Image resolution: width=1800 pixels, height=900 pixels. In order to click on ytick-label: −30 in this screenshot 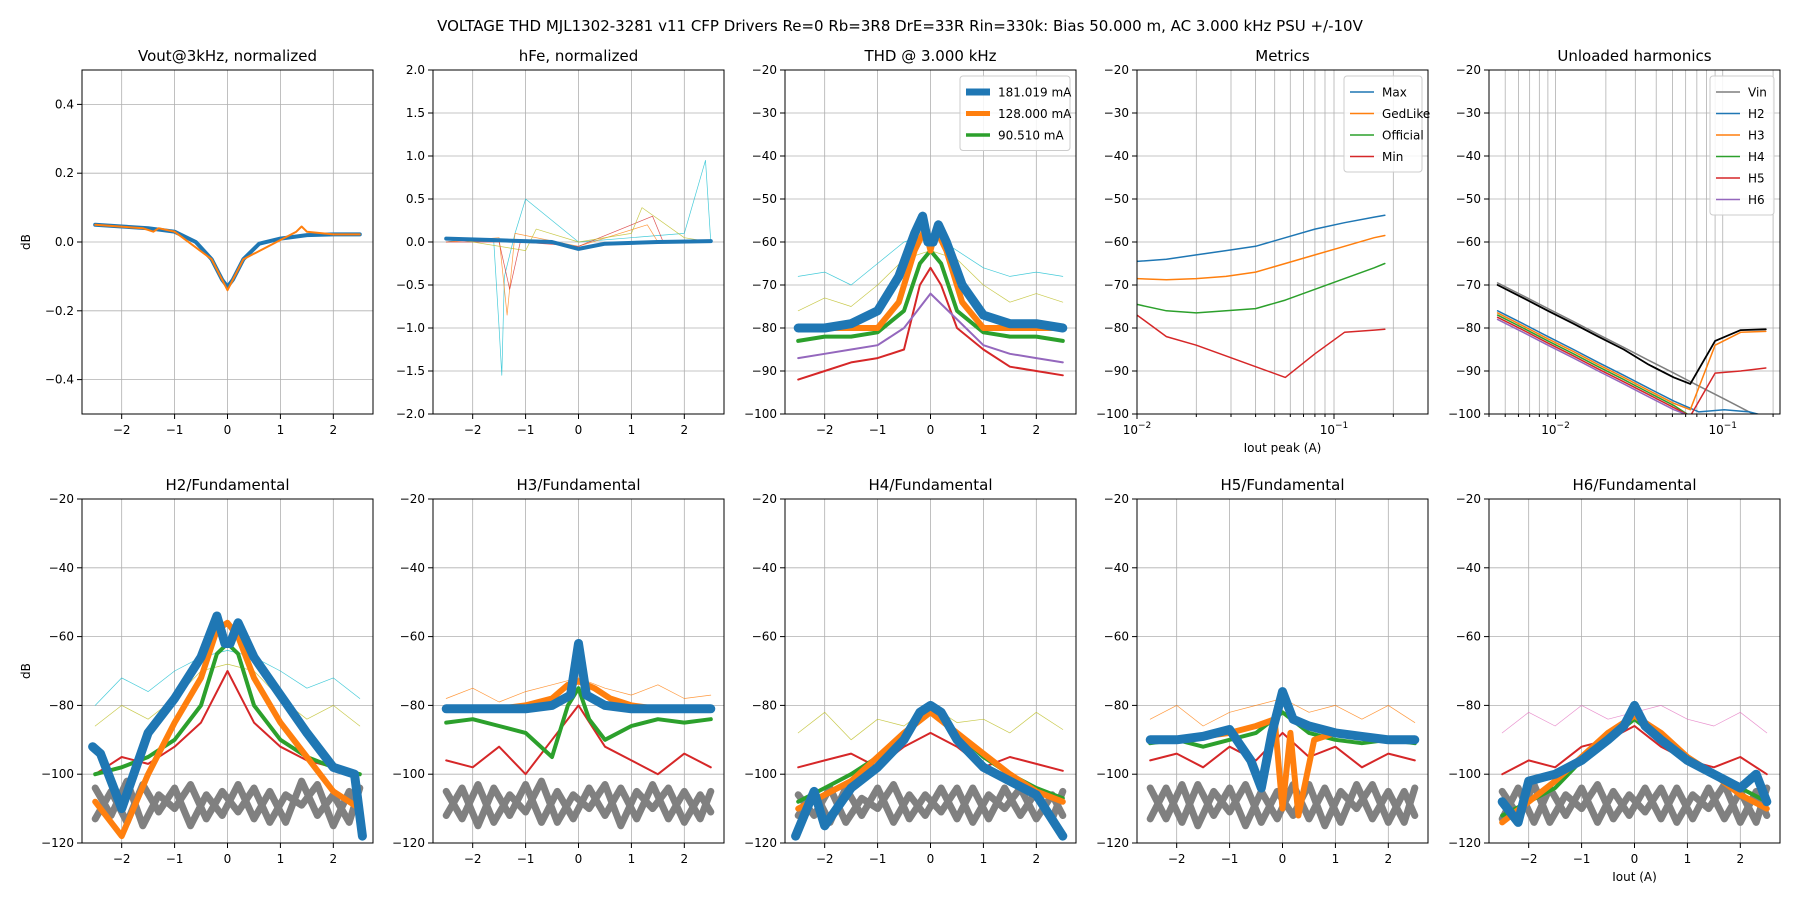, I will do `click(1468, 113)`.